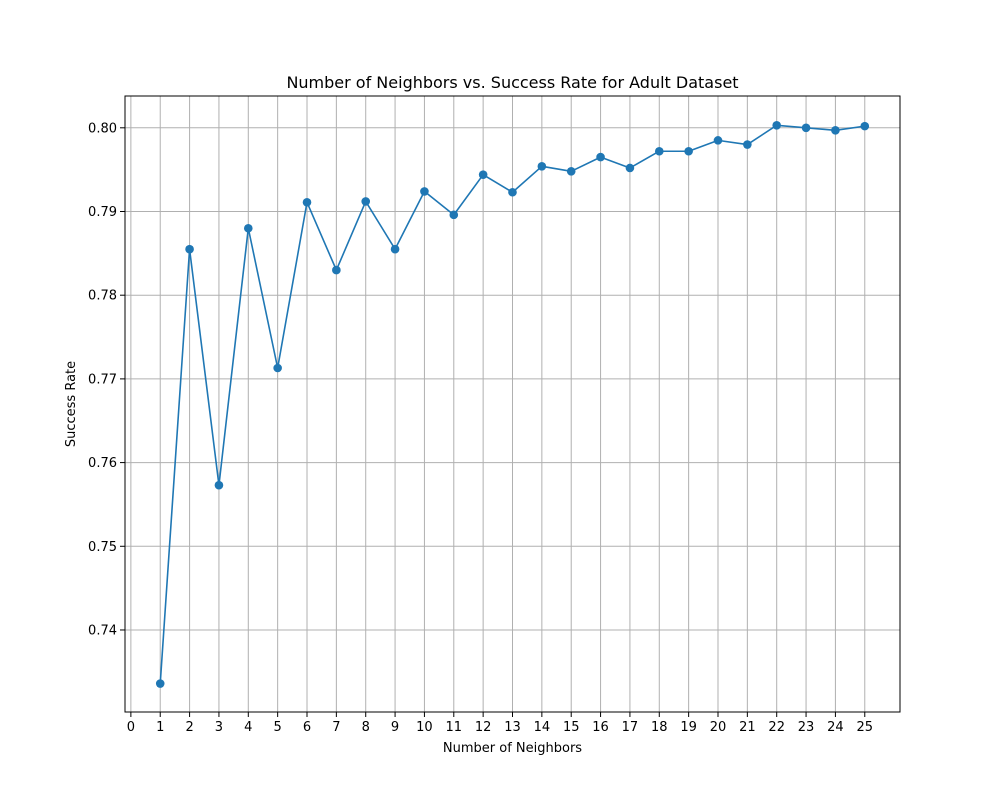 The height and width of the screenshot is (804, 1000). What do you see at coordinates (160, 727) in the screenshot?
I see `x-tick-label: 1` at bounding box center [160, 727].